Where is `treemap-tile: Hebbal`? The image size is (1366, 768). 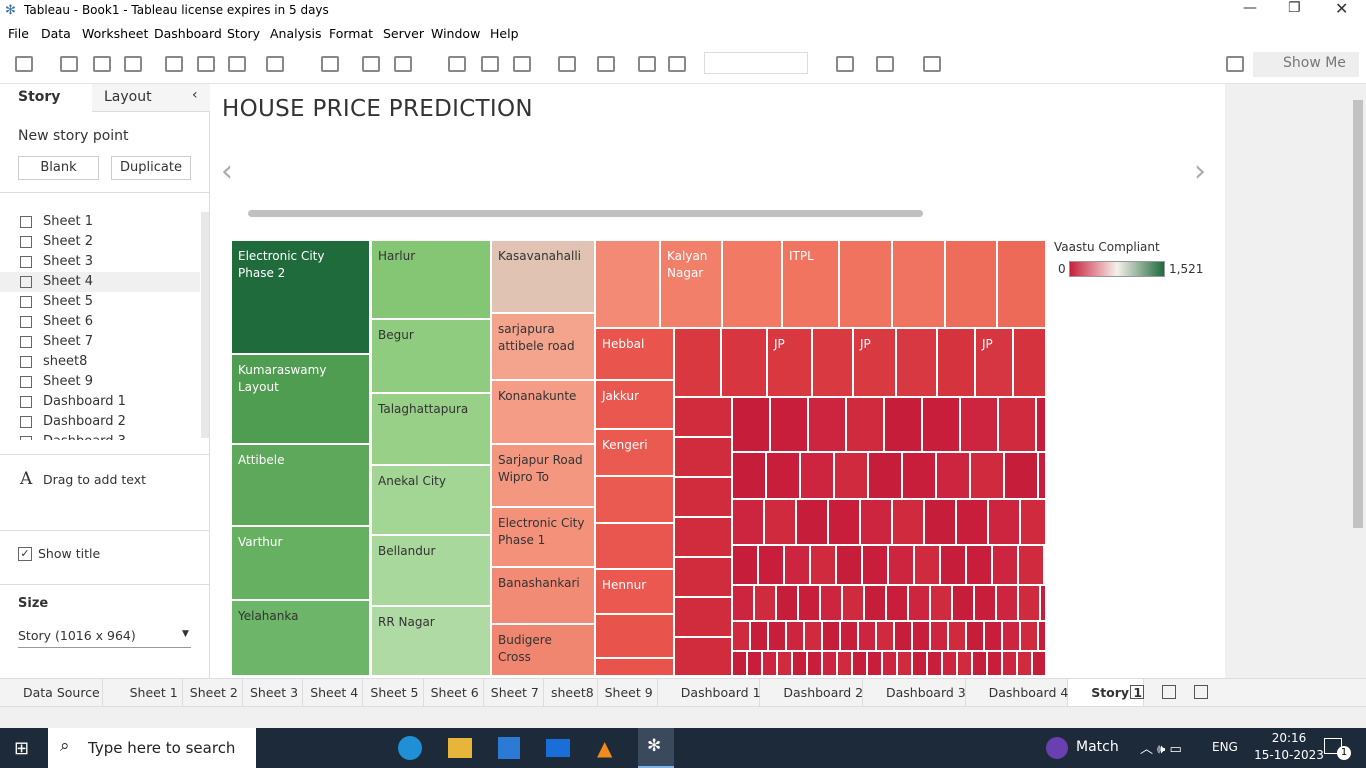 treemap-tile: Hebbal is located at coordinates (634, 354).